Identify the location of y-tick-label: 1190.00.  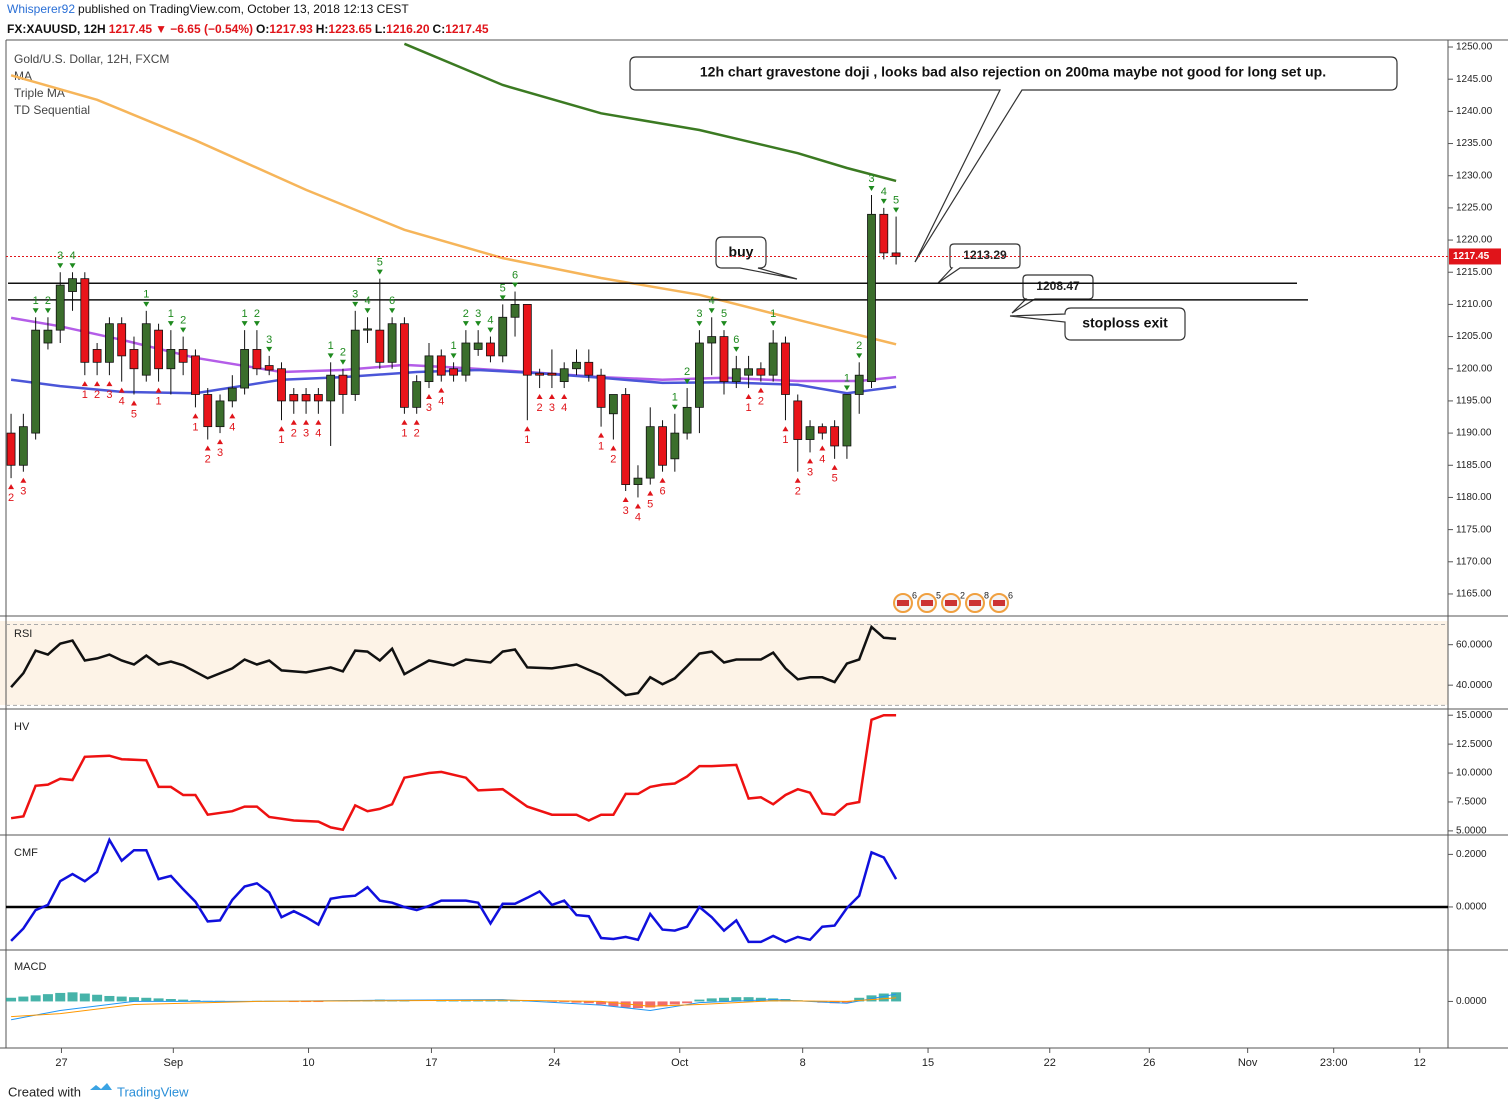
(1474, 433).